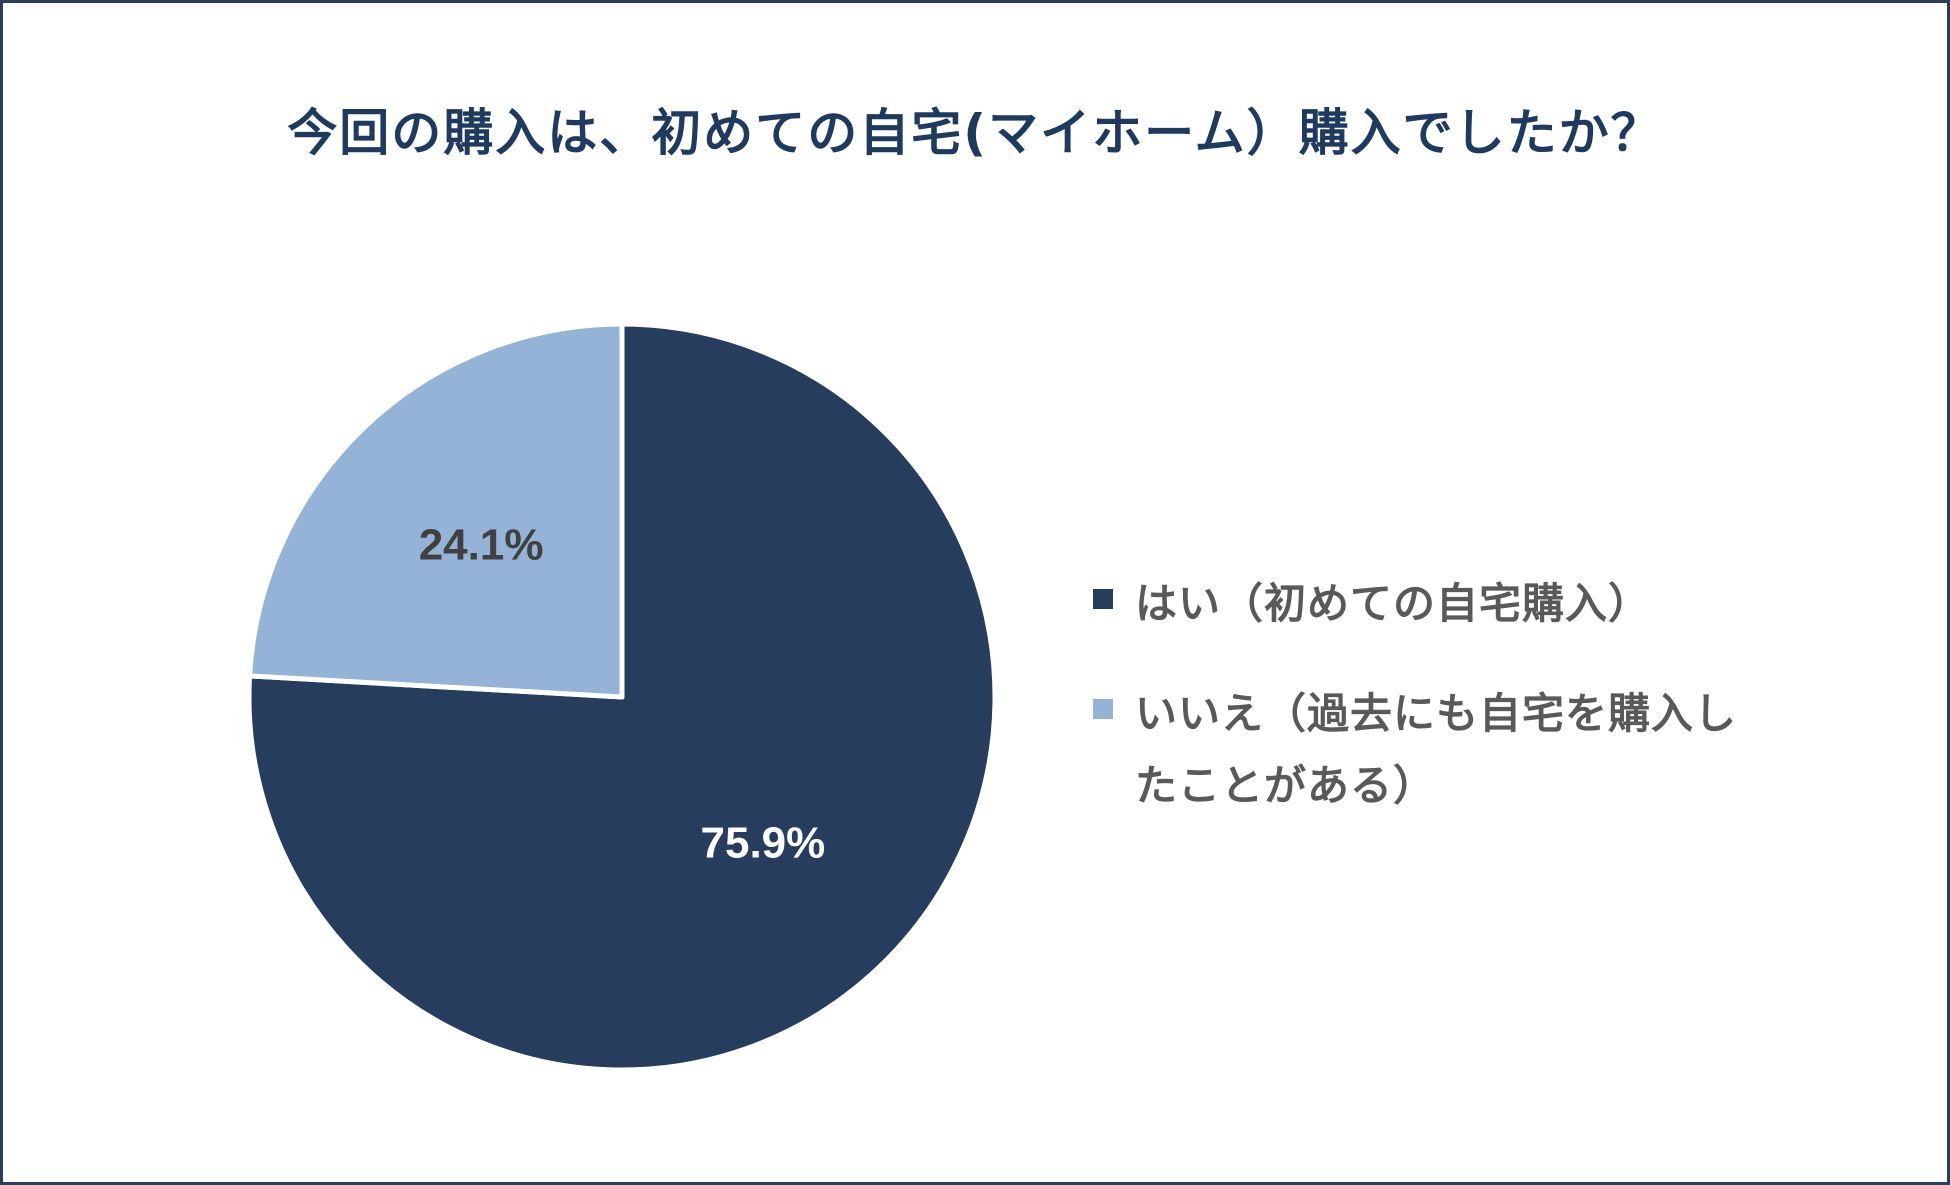 Image resolution: width=1950 pixels, height=1185 pixels. I want to click on chart-title: 今回の購入は、初めての自宅(マイホーム）購入でしたか？, so click(975, 133).